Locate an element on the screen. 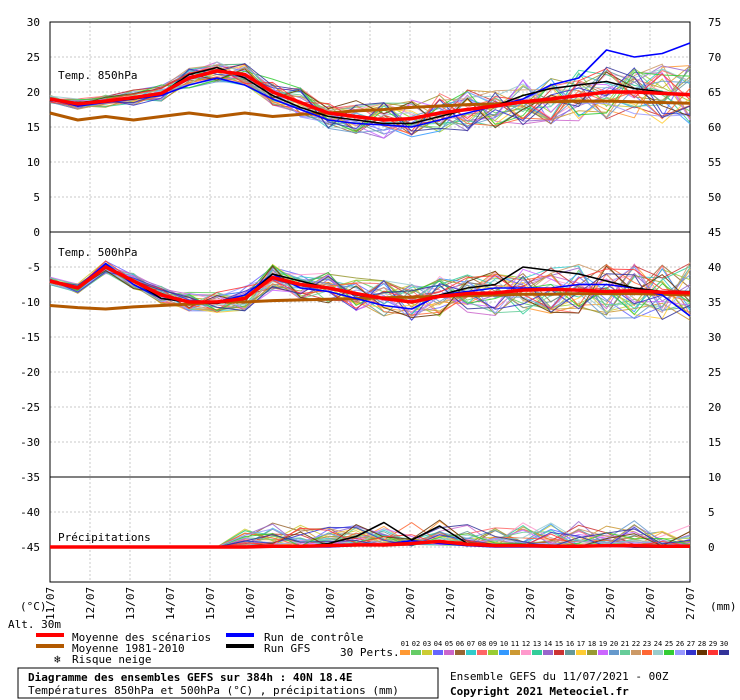 Image resolution: width=740 pixels, height=700 pixels. x-tick-label: 16/07 is located at coordinates (250, 603).